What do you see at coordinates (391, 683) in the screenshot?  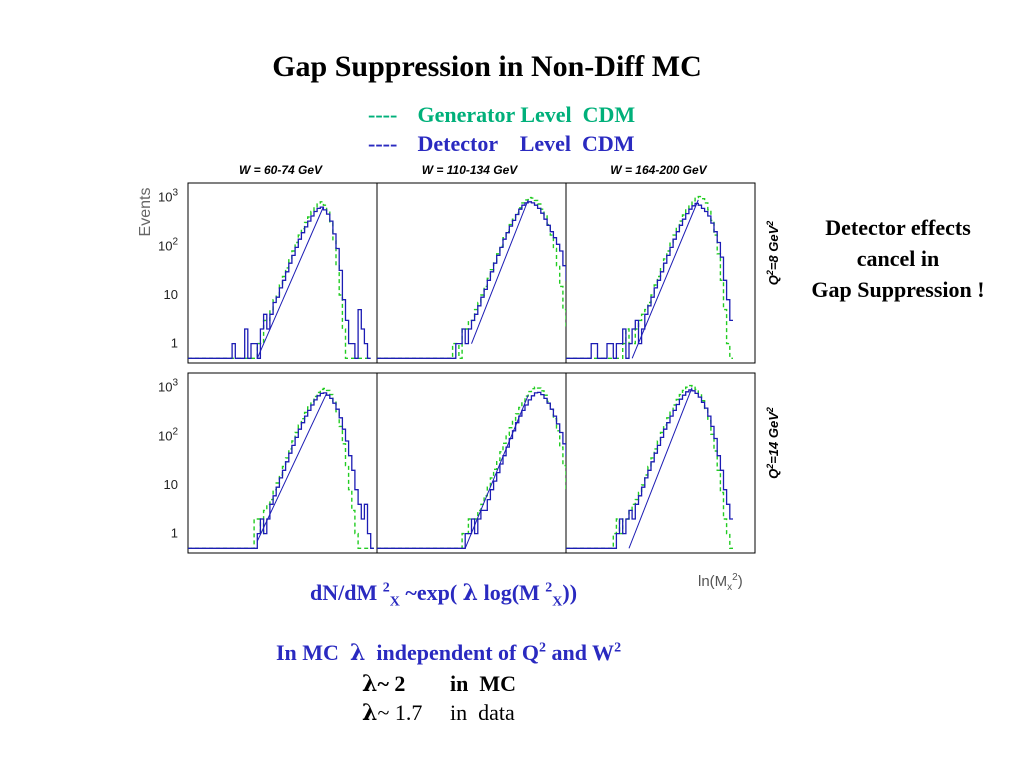 I see `lambda-mc-value: ~ 2` at bounding box center [391, 683].